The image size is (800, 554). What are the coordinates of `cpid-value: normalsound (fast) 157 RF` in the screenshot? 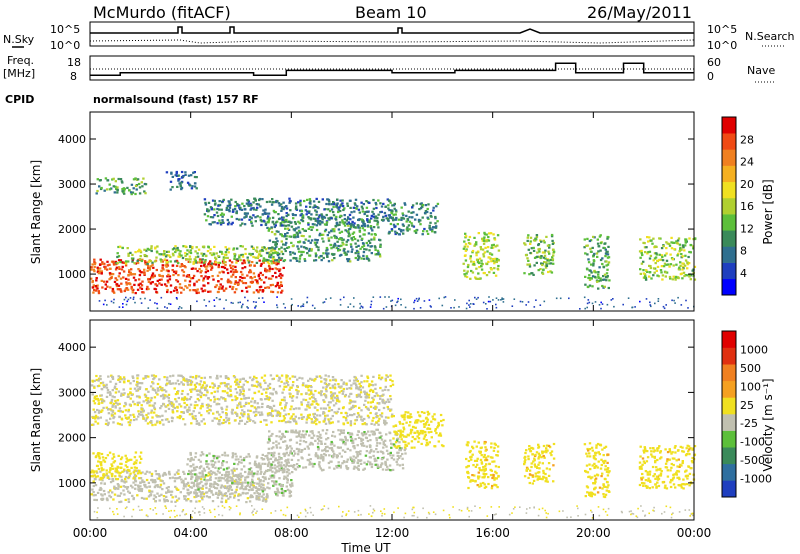 It's located at (176, 99).